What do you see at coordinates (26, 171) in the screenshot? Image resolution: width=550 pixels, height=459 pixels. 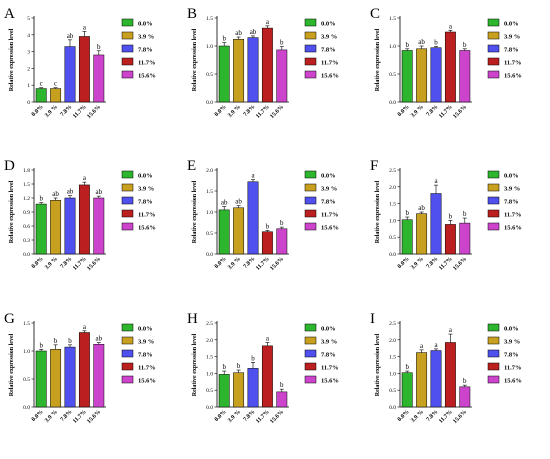 I see `y-tick-label: 1.8` at bounding box center [26, 171].